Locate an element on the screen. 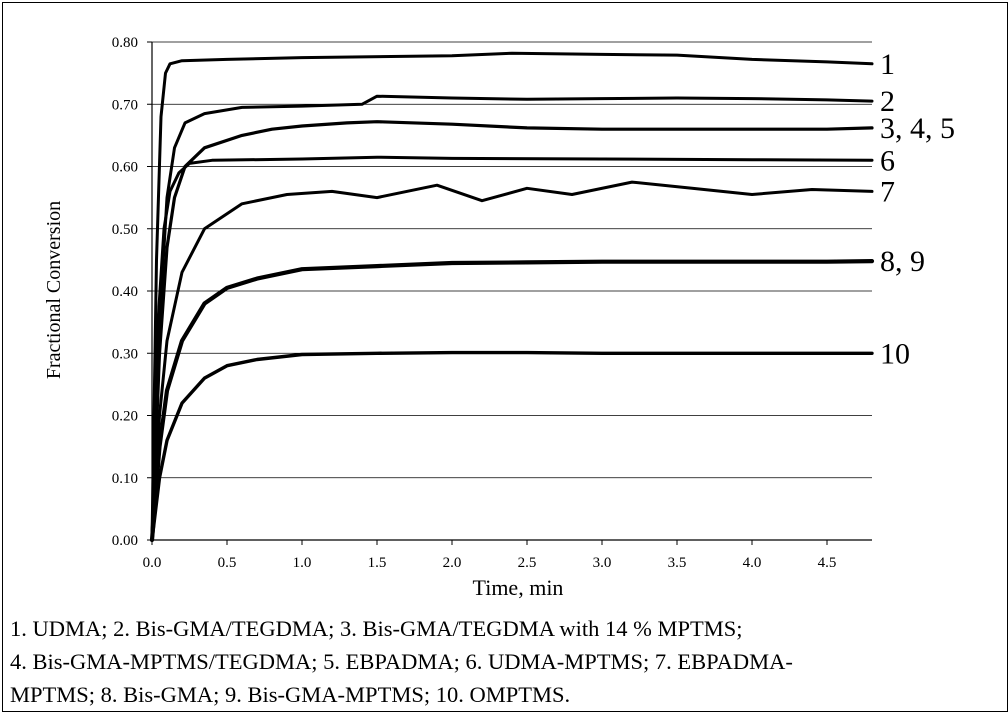 This screenshot has height=714, width=1008. y-tick-label: 0.20 is located at coordinates (125, 417).